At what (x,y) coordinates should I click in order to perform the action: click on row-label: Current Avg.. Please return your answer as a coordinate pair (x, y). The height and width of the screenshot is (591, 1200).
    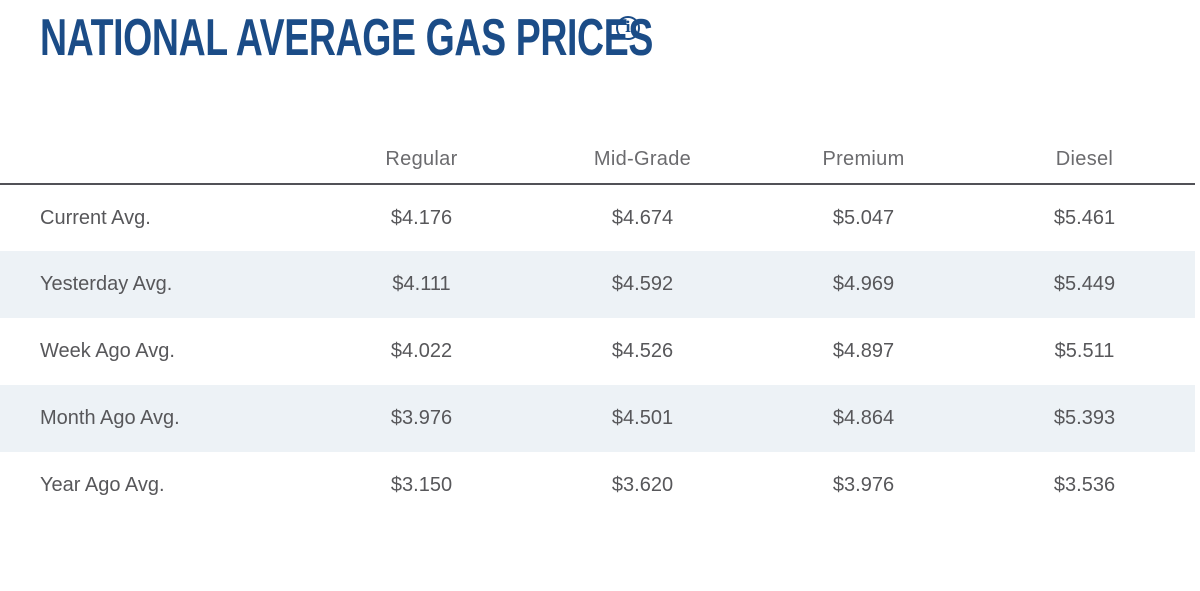
    Looking at the image, I should click on (95, 217).